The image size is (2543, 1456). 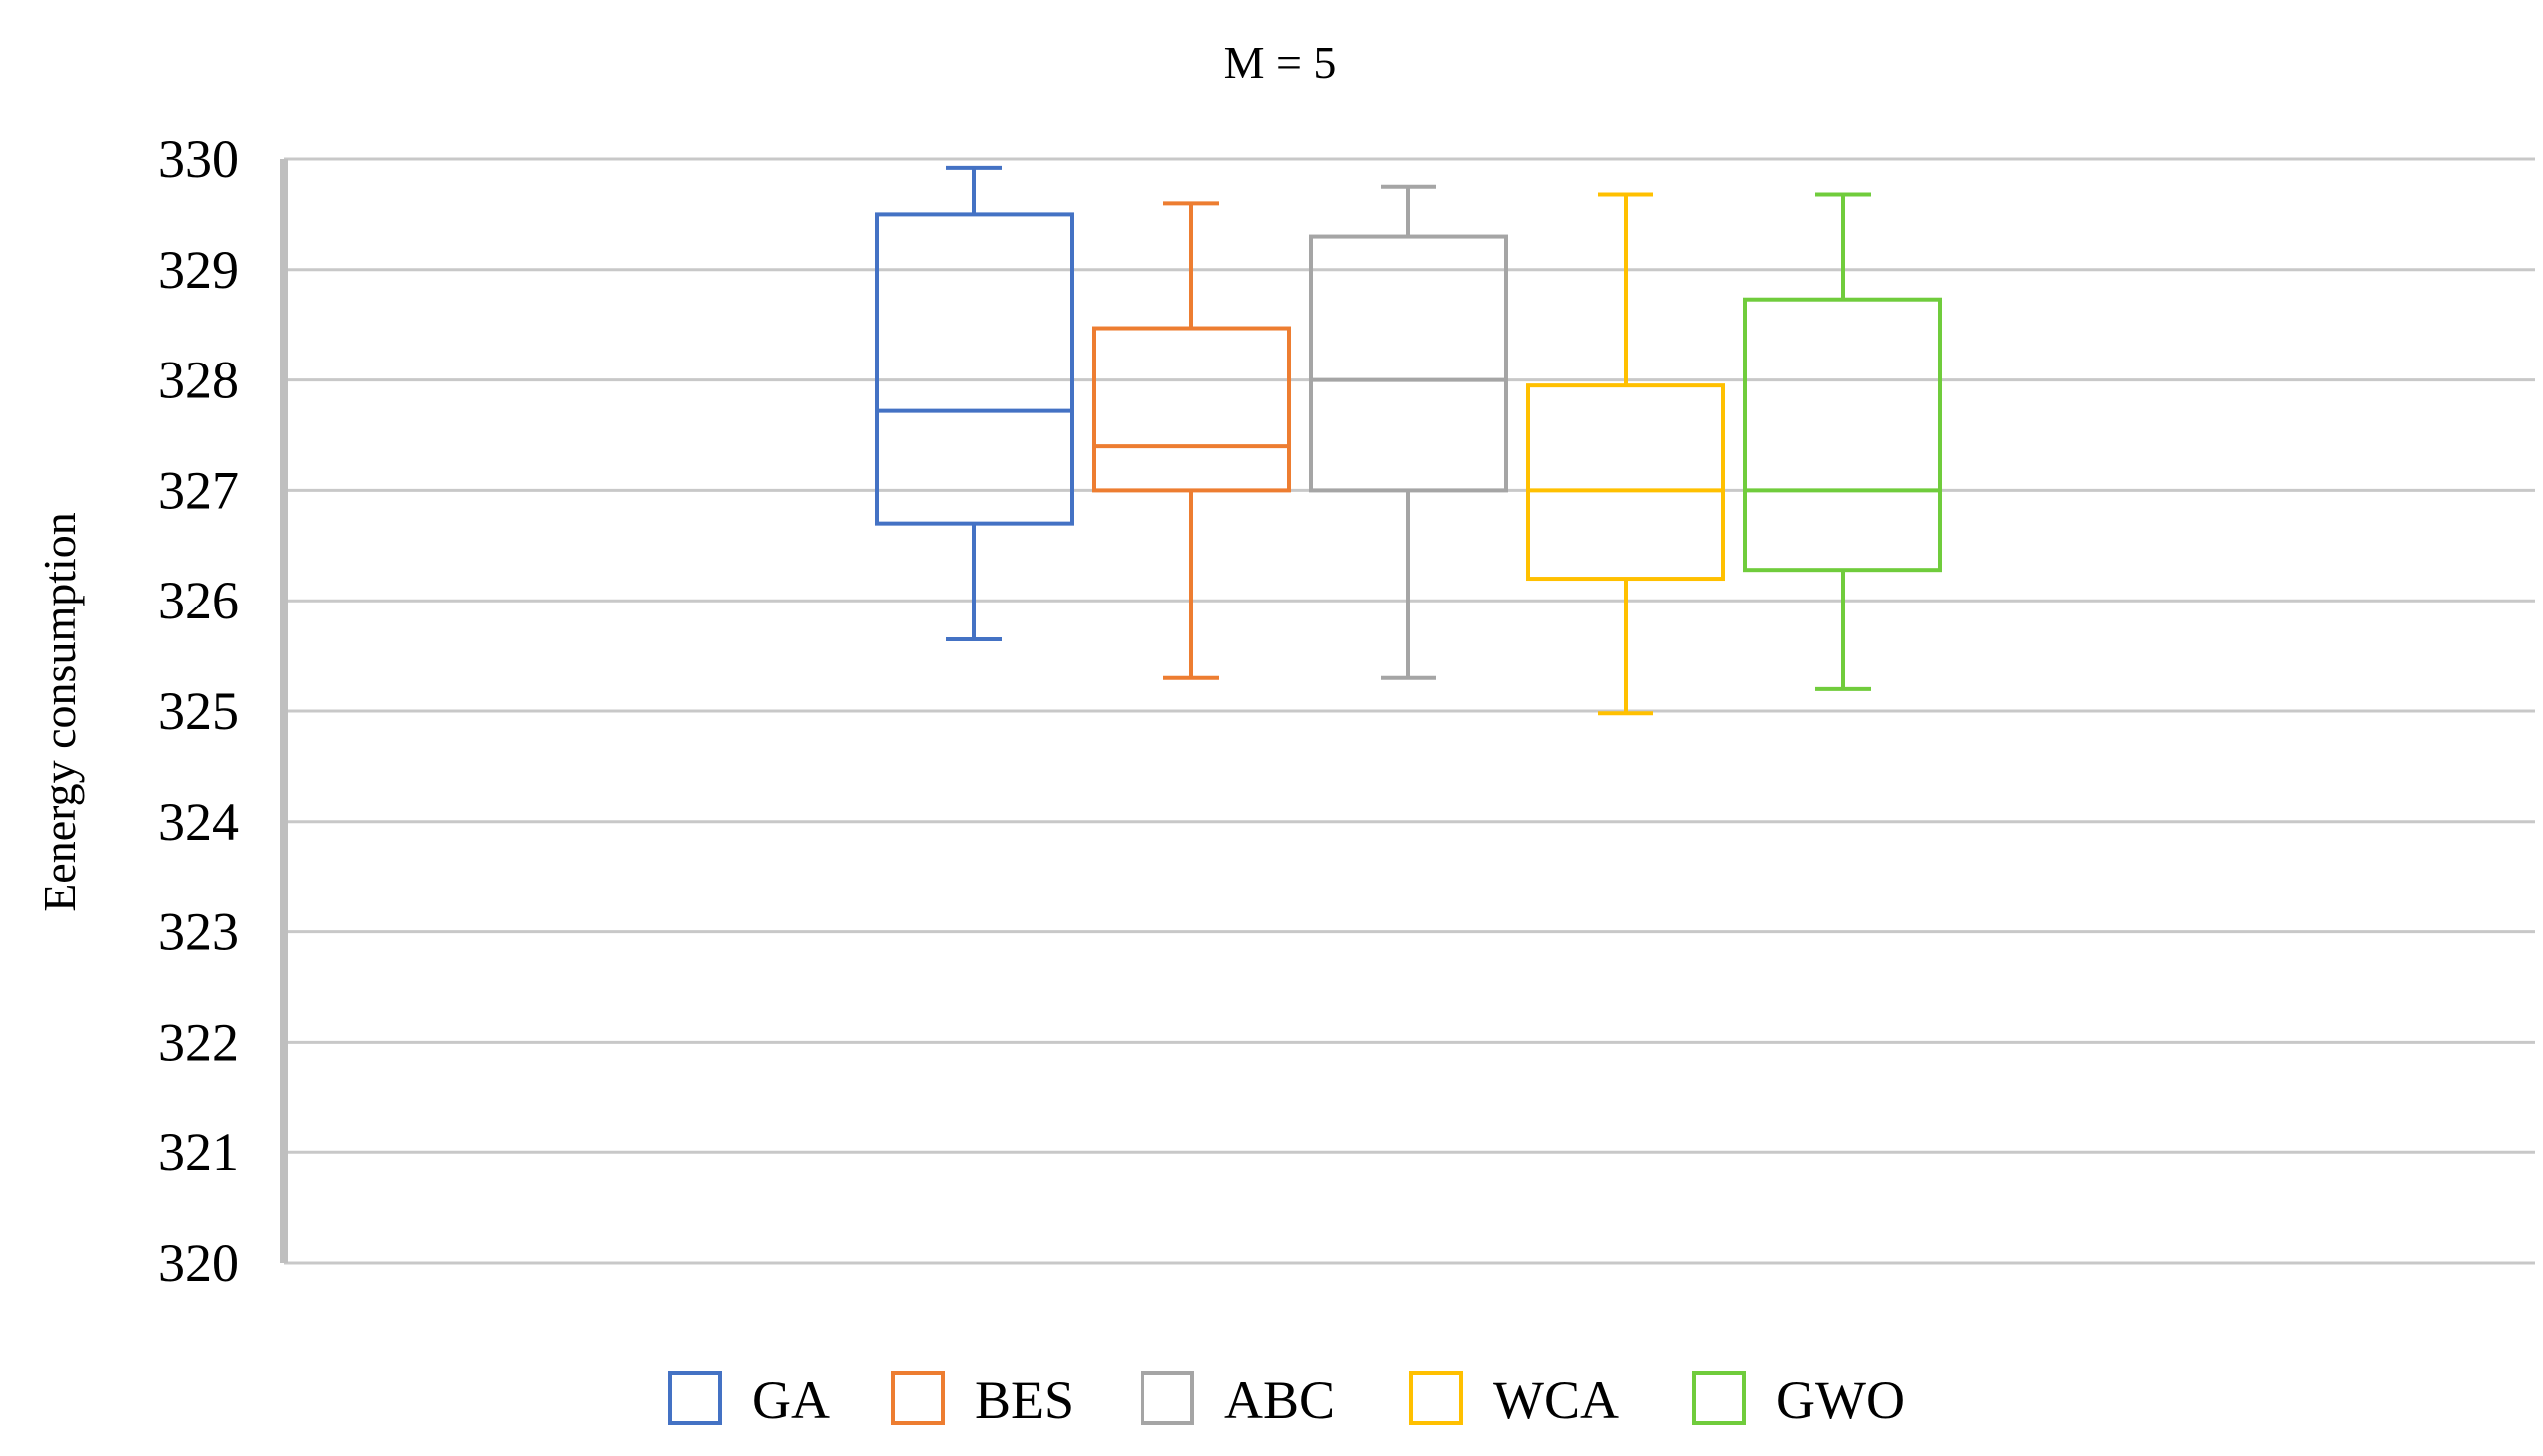 What do you see at coordinates (198, 821) in the screenshot?
I see `y-tick-label: 324` at bounding box center [198, 821].